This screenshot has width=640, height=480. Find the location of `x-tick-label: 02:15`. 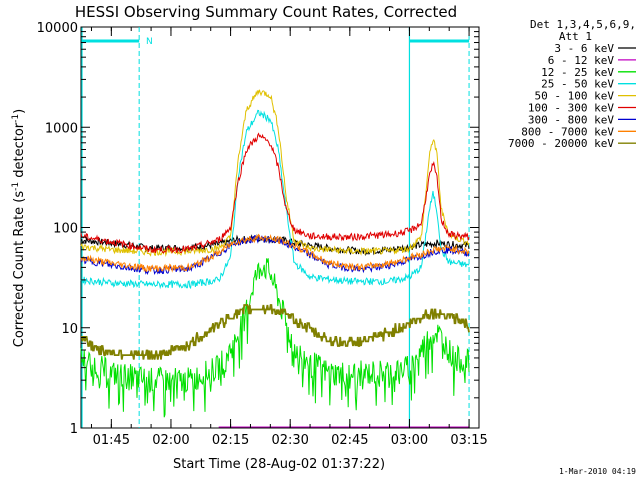

x-tick-label: 02:15 is located at coordinates (230, 440).